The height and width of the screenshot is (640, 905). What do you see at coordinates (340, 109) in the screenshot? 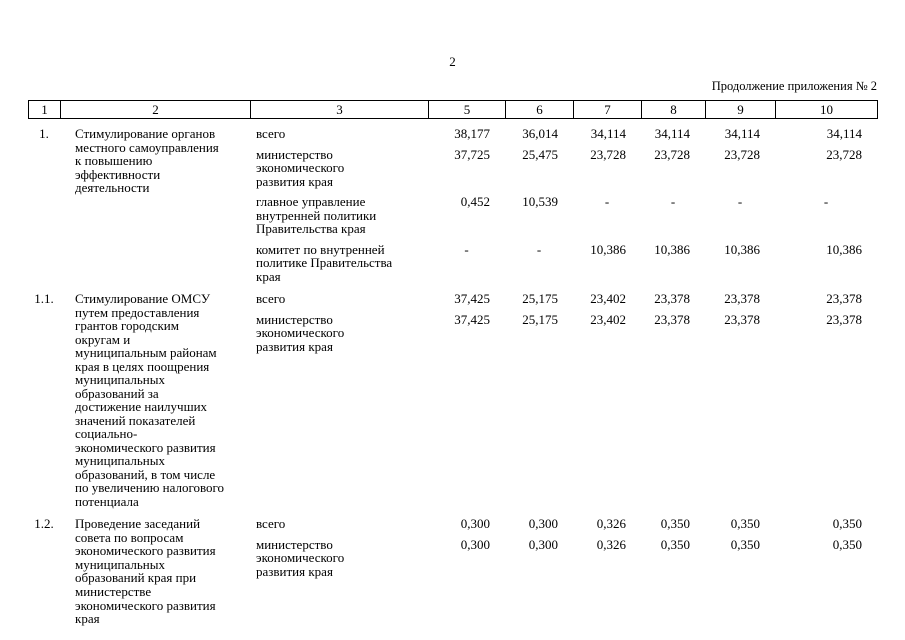
I see `header-cell: 3` at bounding box center [340, 109].